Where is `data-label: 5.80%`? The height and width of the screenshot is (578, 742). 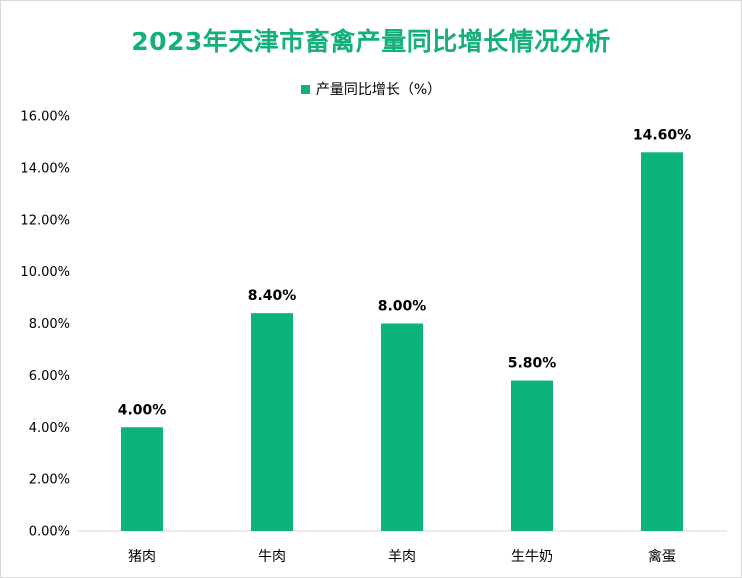
data-label: 5.80% is located at coordinates (532, 364).